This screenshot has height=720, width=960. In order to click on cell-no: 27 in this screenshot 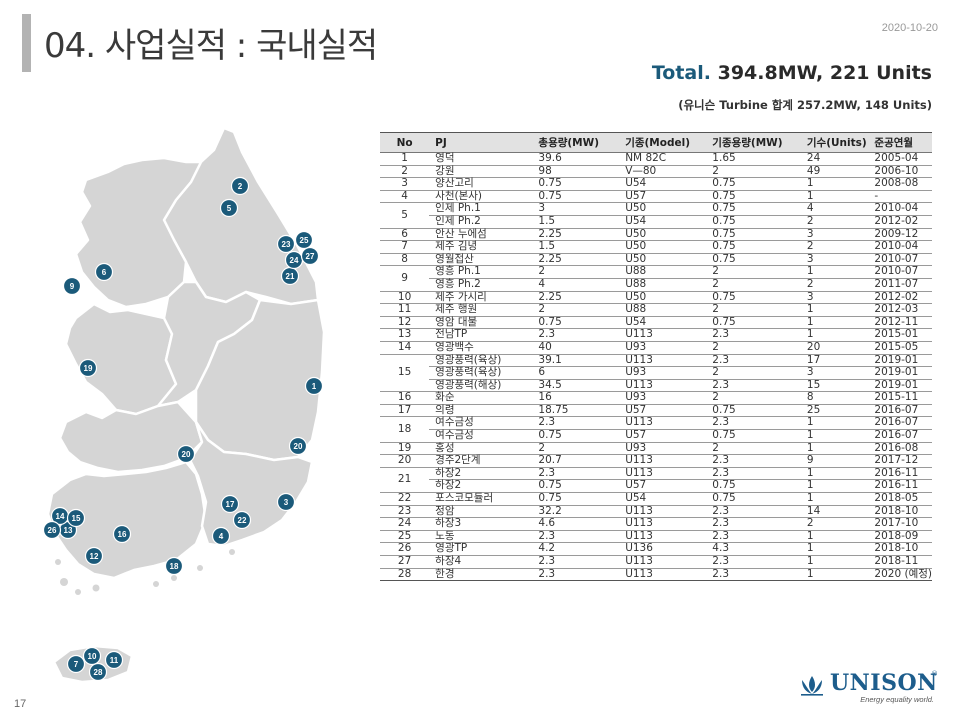, I will do `click(405, 562)`.